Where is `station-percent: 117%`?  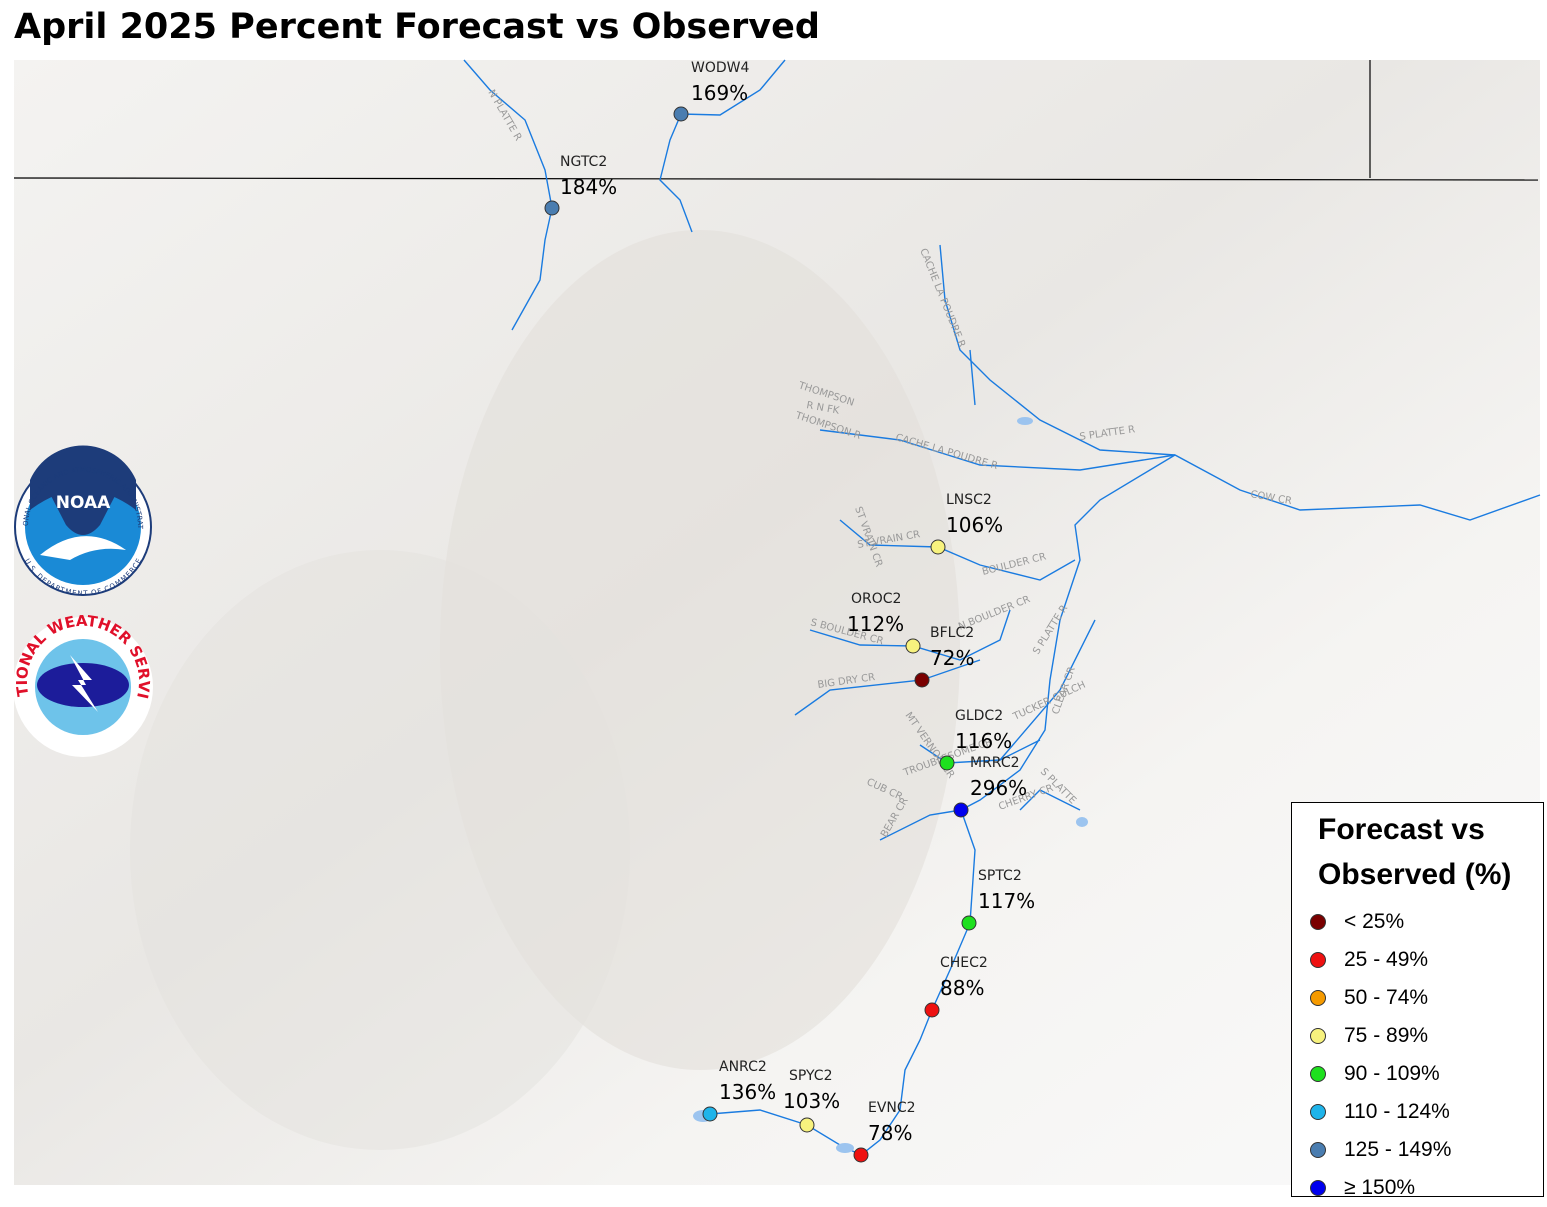 station-percent: 117% is located at coordinates (1006, 901).